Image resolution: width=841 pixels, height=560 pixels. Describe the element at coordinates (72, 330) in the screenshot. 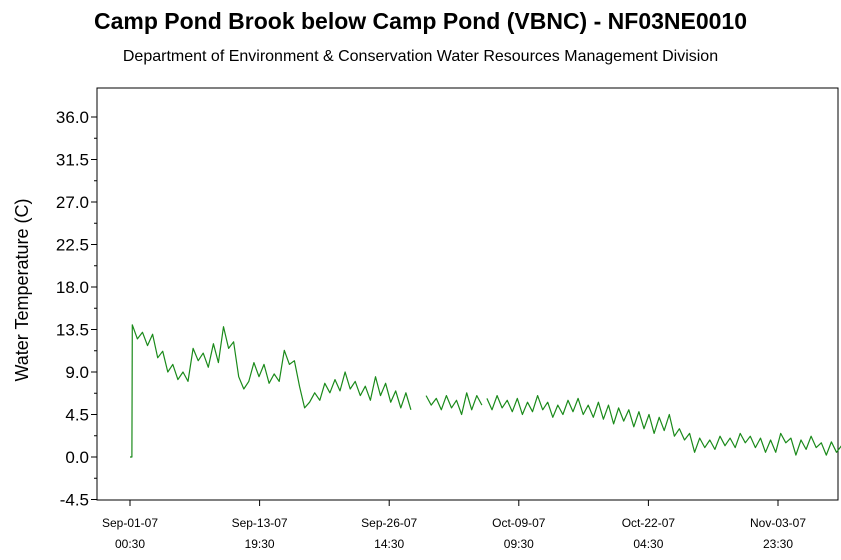

I see `y-tick-label: 13.5` at that location.